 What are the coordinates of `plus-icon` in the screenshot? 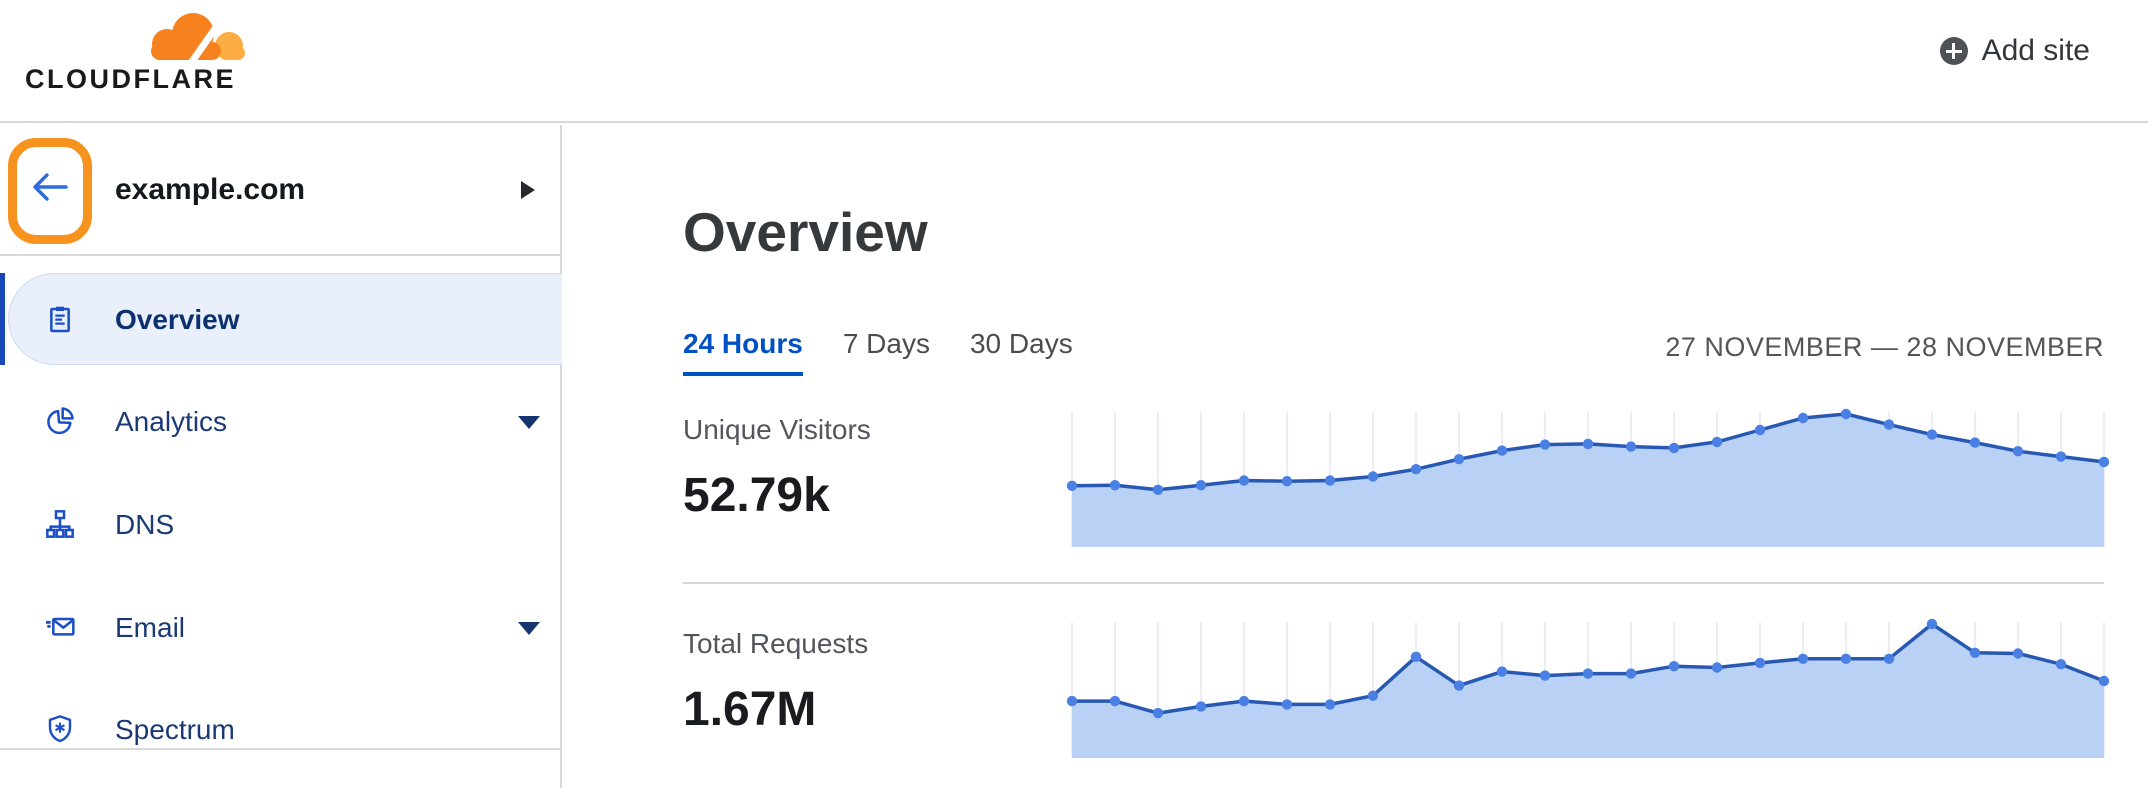 It's located at (1953, 51).